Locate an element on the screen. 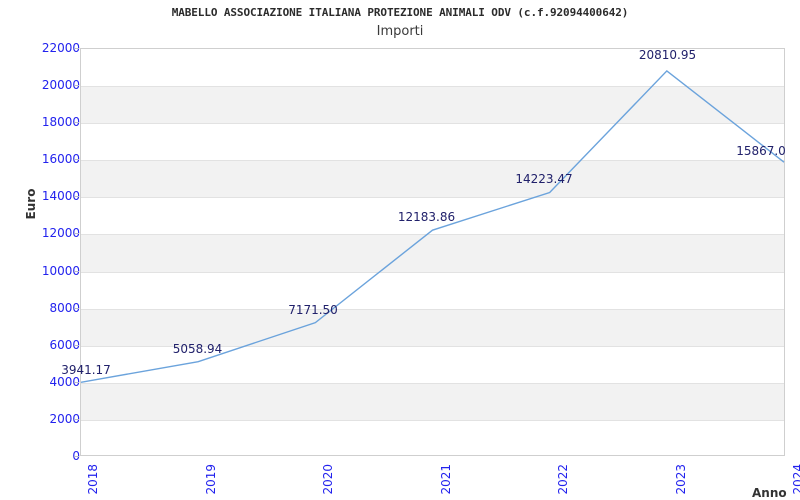 The image size is (800, 500). data-point-label: 5058.94 is located at coordinates (197, 349).